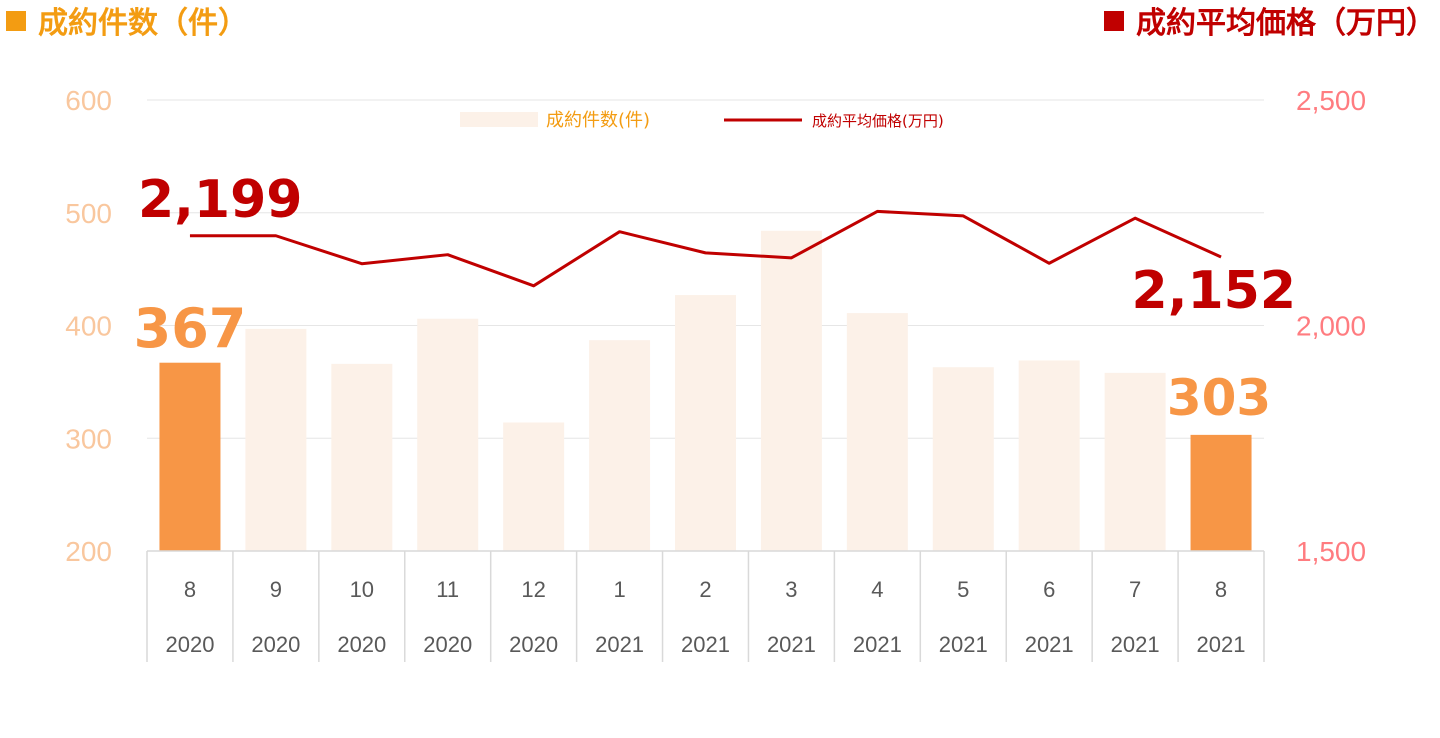 This screenshot has width=1440, height=738. I want to click on x-tick-label-month: 2, so click(705, 589).